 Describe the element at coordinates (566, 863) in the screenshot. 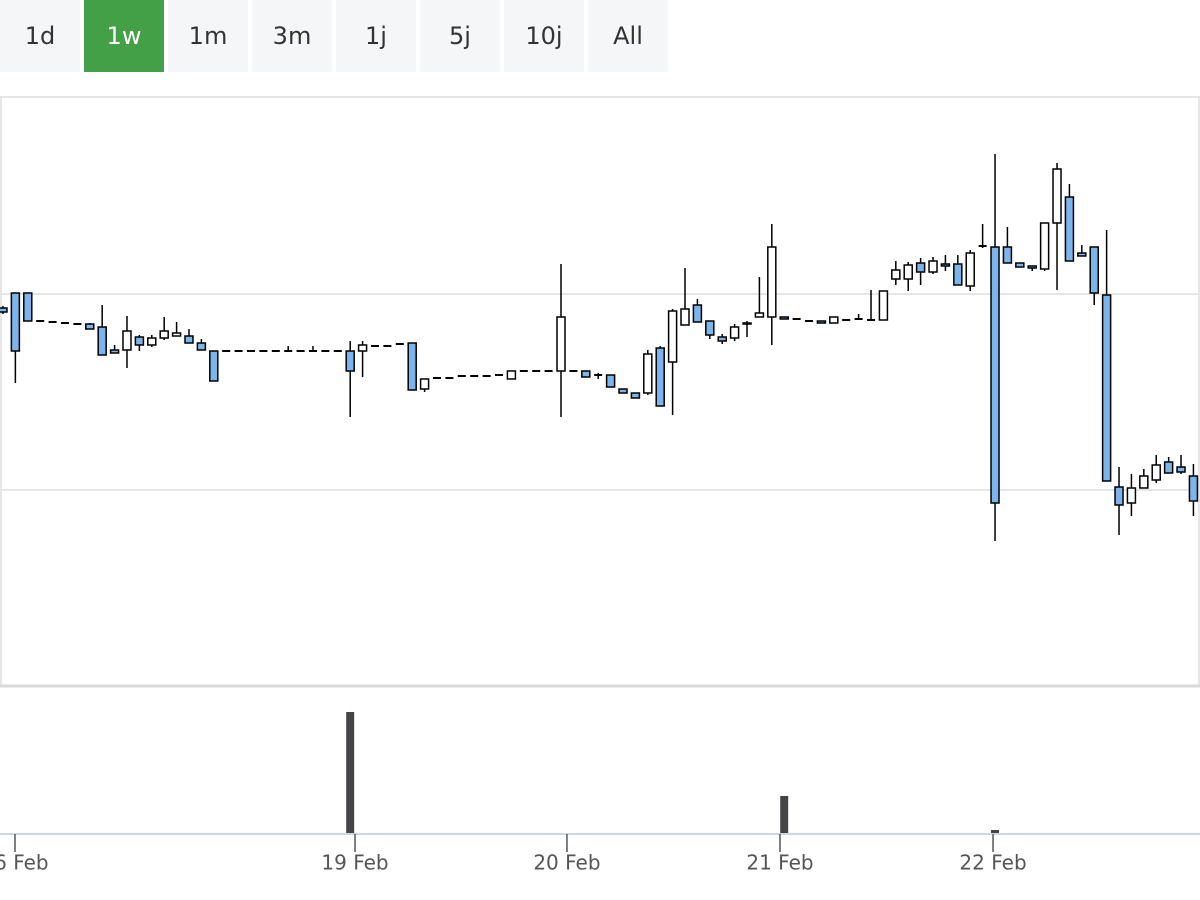

I see `x-tick-label: 20 Feb` at that location.